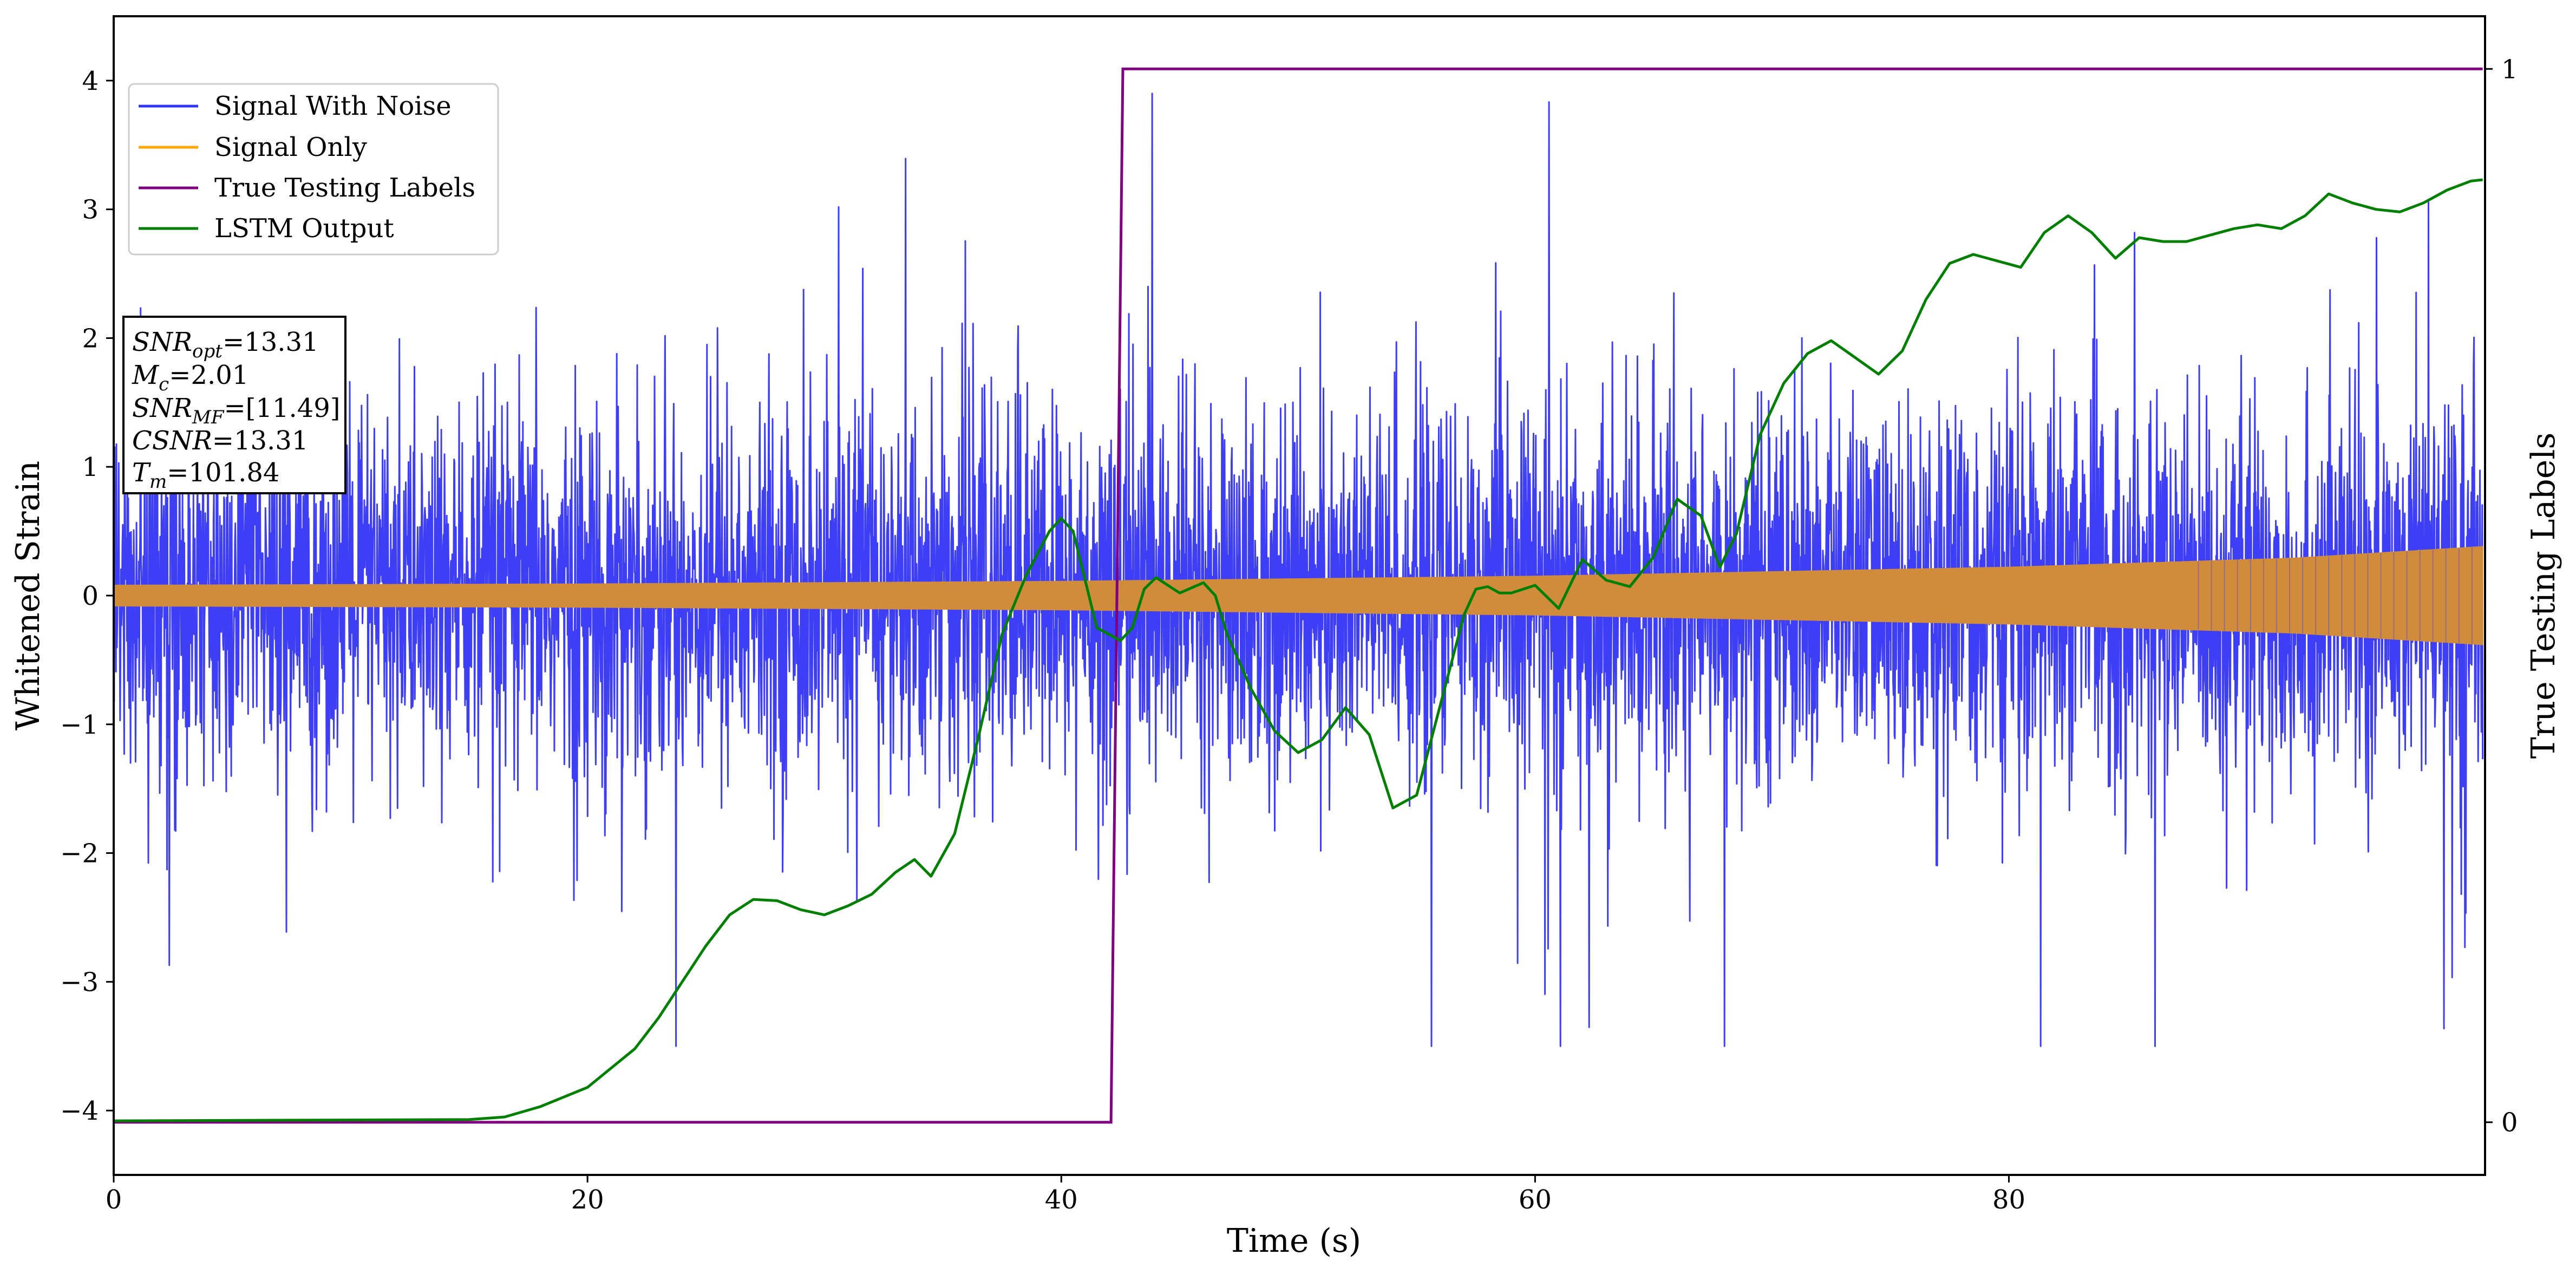  I want to click on x-tick-label: 60, so click(1535, 1200).